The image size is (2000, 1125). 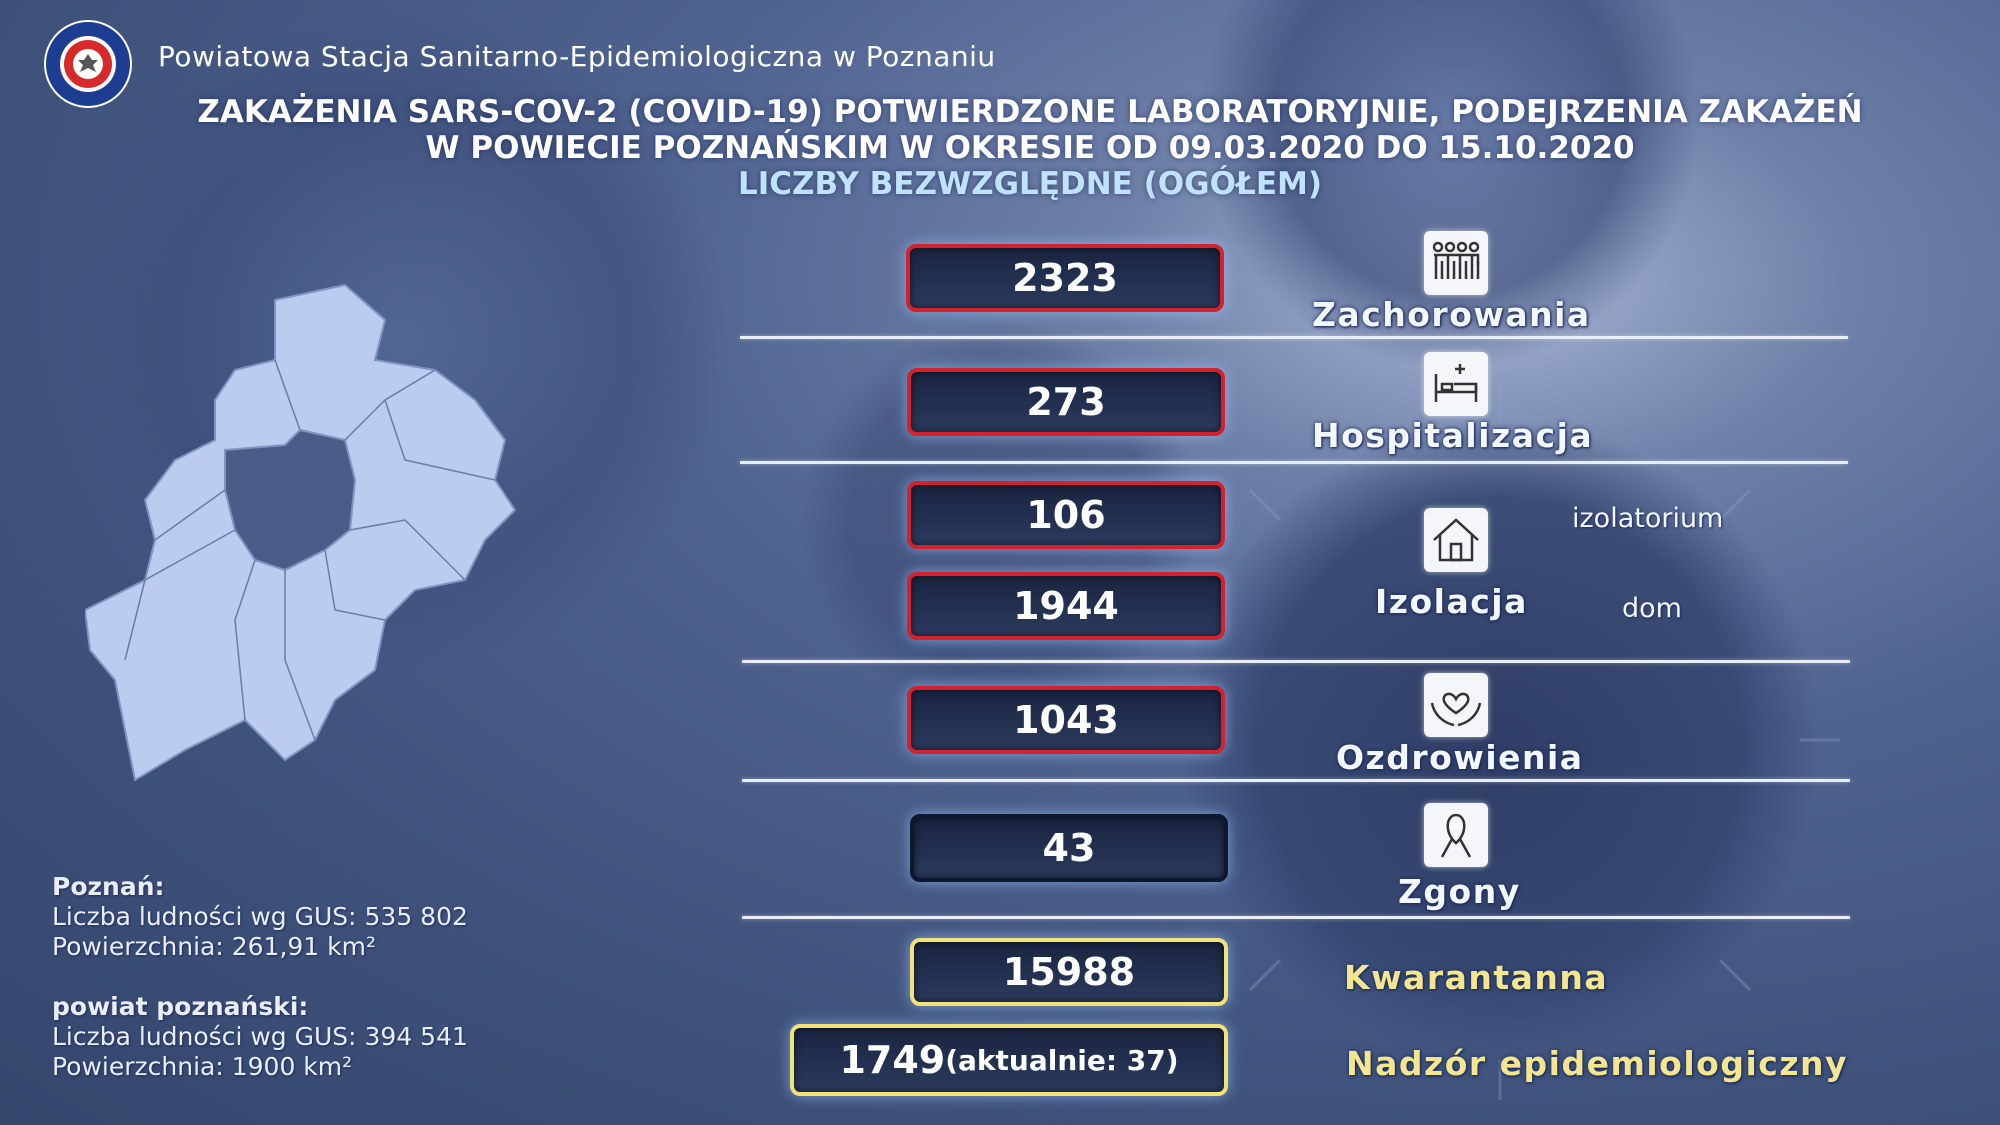 I want to click on isolation-label: Izolacja, so click(x=1451, y=601).